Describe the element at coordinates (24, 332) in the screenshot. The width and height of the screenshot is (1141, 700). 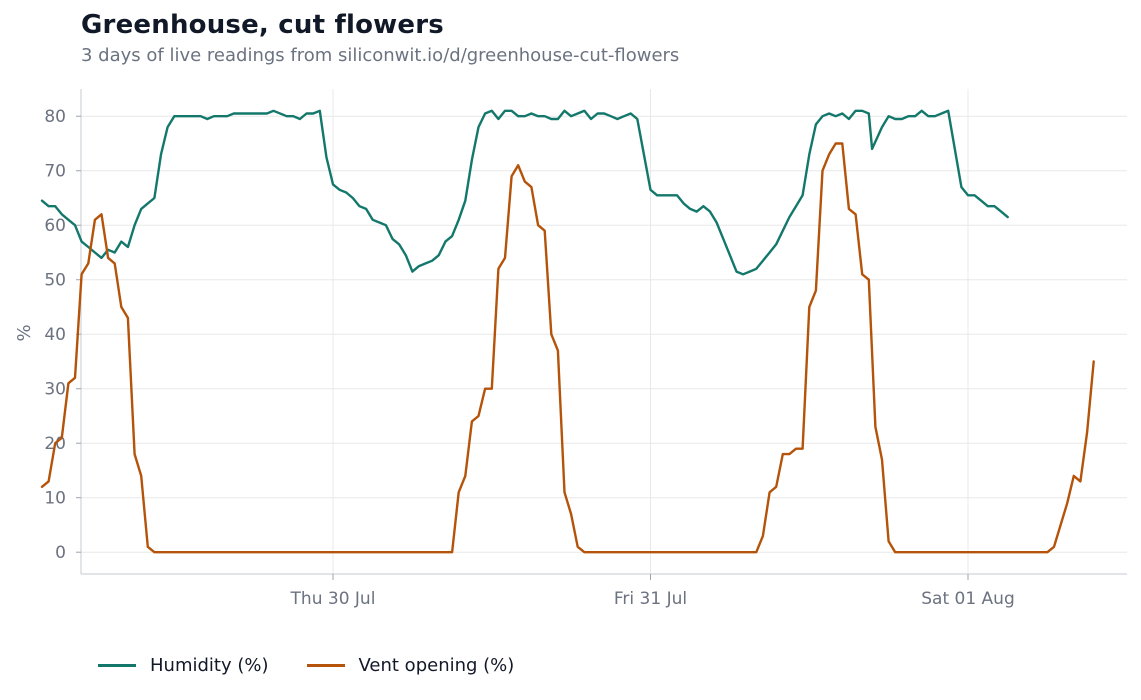
I see `y-axis-label: %` at that location.